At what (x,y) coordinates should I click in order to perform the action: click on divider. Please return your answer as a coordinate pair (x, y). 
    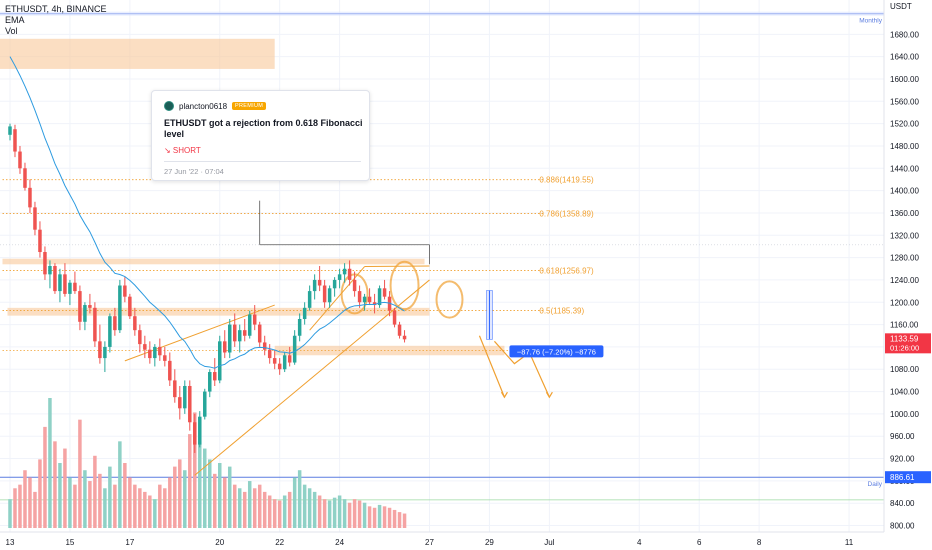
    Looking at the image, I should click on (262, 161).